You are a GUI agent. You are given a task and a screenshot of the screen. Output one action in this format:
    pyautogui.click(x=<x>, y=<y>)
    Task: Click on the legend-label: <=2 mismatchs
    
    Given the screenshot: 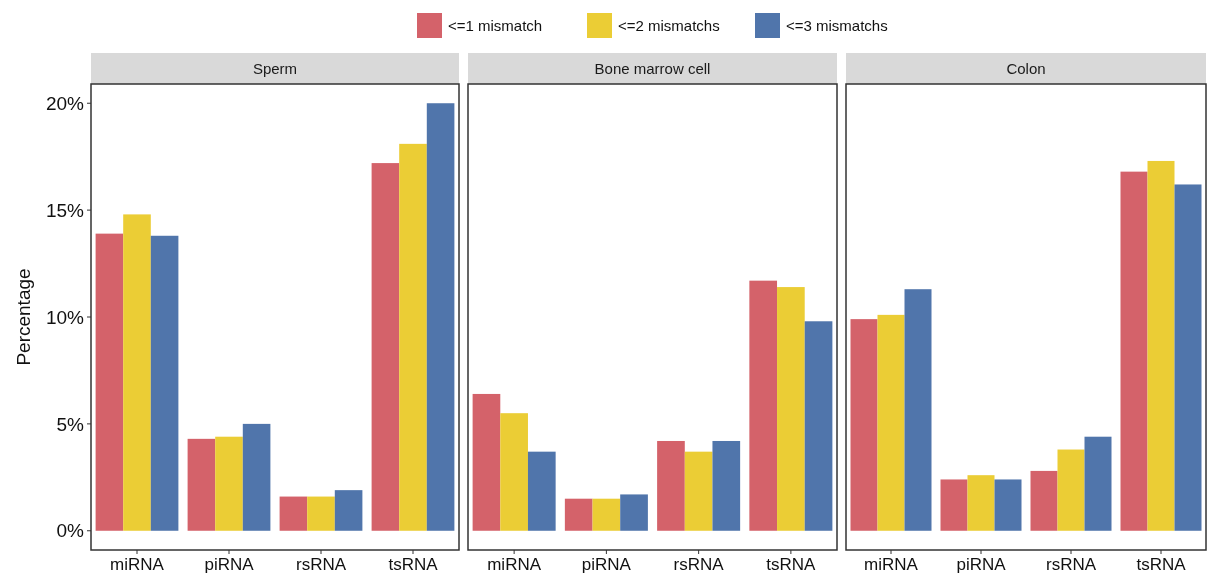 What is the action you would take?
    pyautogui.click(x=669, y=26)
    